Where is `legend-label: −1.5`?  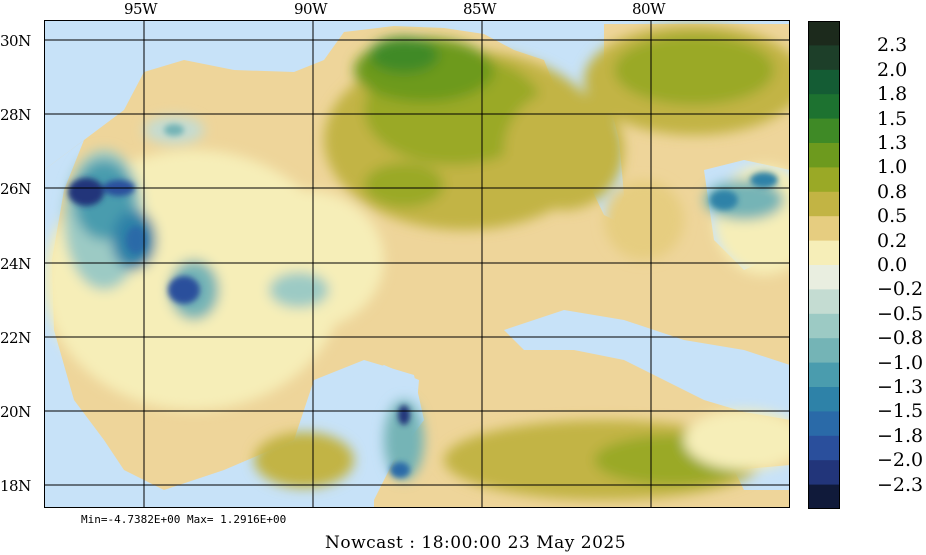
legend-label: −1.5 is located at coordinates (900, 411).